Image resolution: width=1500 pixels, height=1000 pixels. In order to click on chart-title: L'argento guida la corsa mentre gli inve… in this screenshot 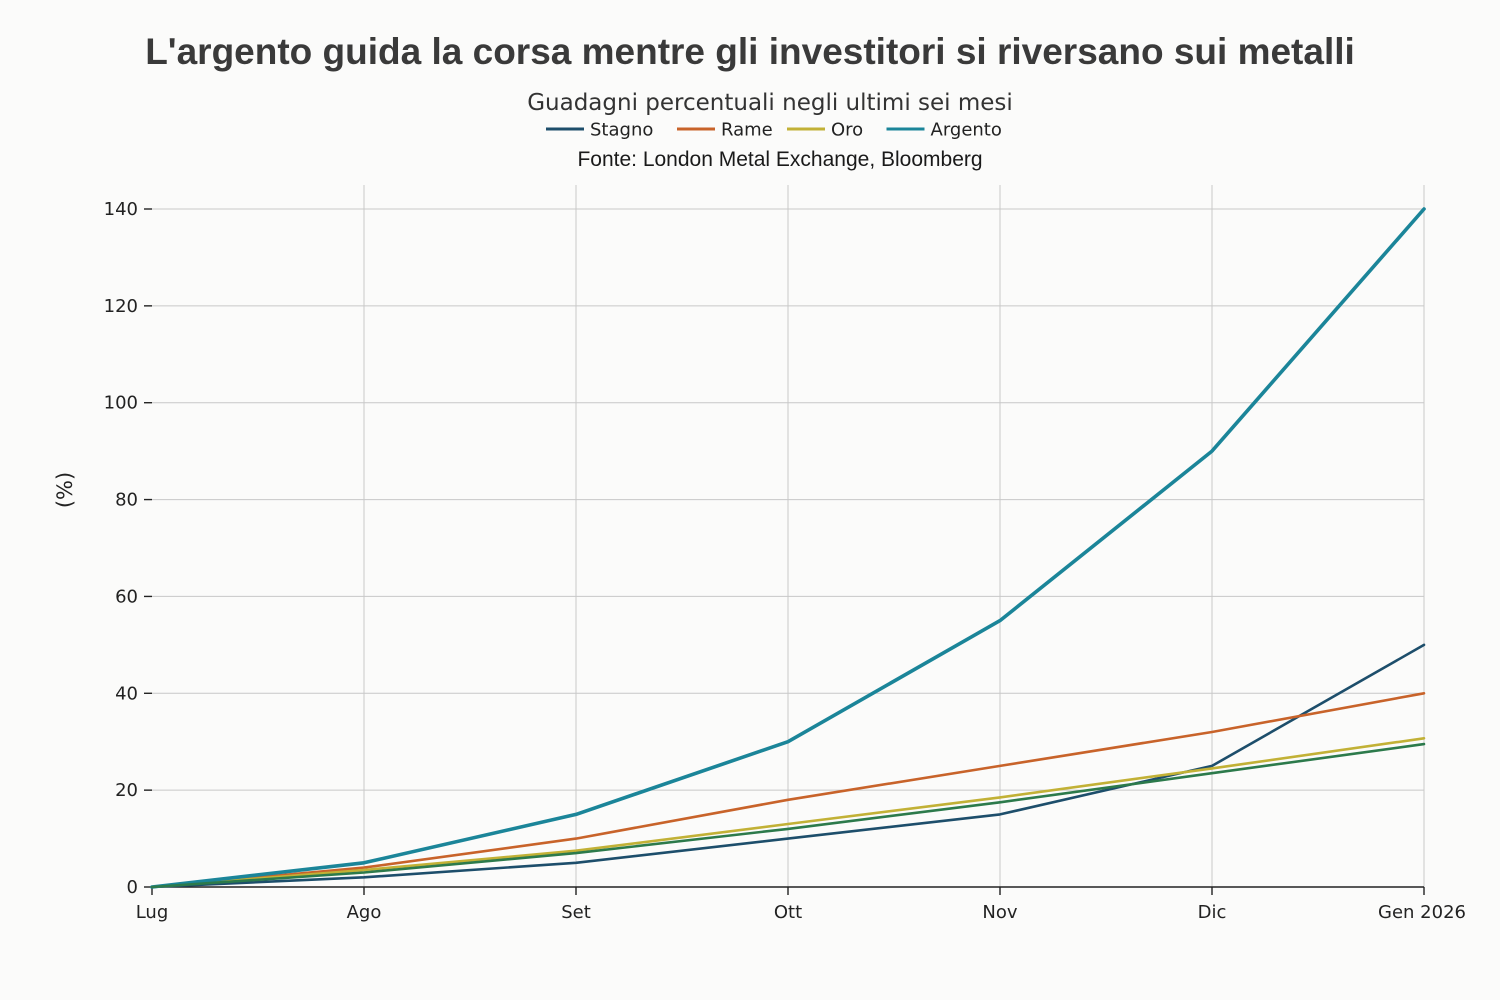, I will do `click(750, 51)`.